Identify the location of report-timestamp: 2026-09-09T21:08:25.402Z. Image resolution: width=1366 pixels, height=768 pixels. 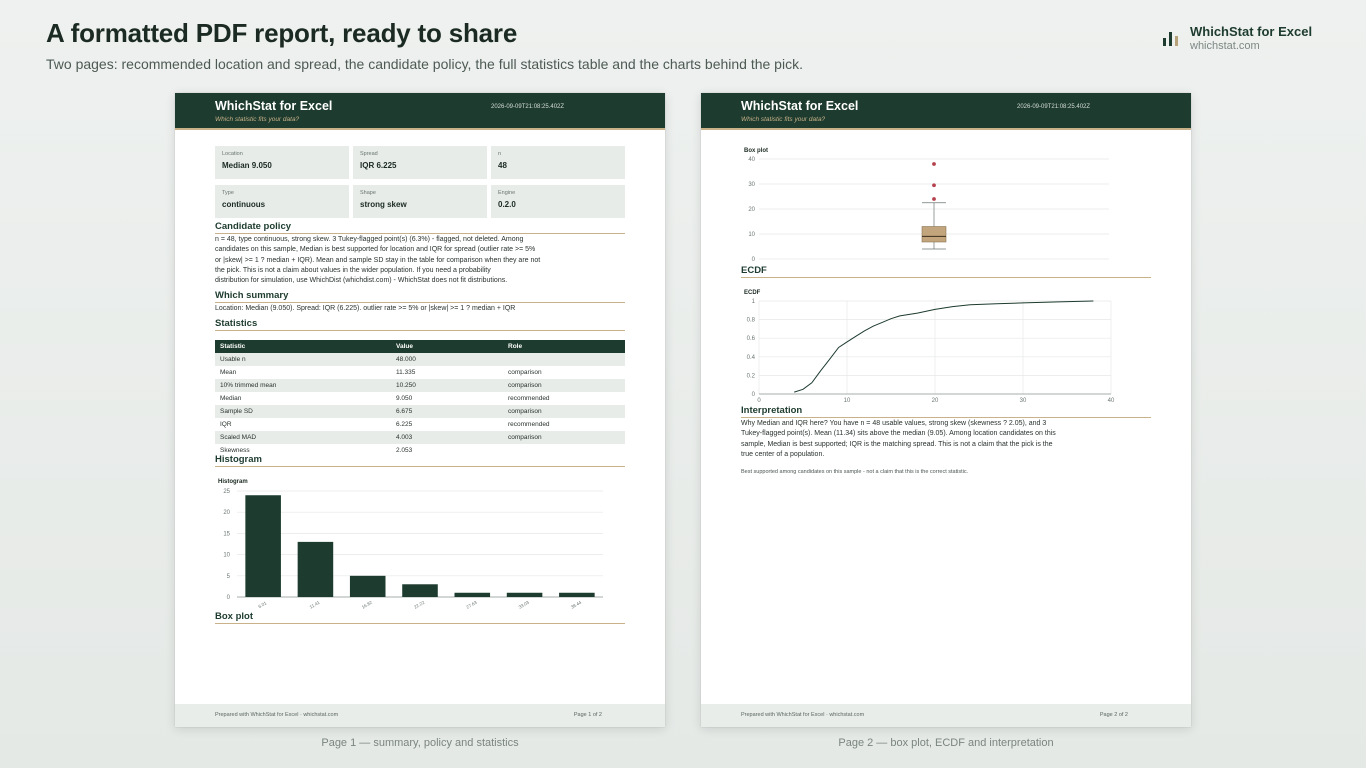
(528, 107).